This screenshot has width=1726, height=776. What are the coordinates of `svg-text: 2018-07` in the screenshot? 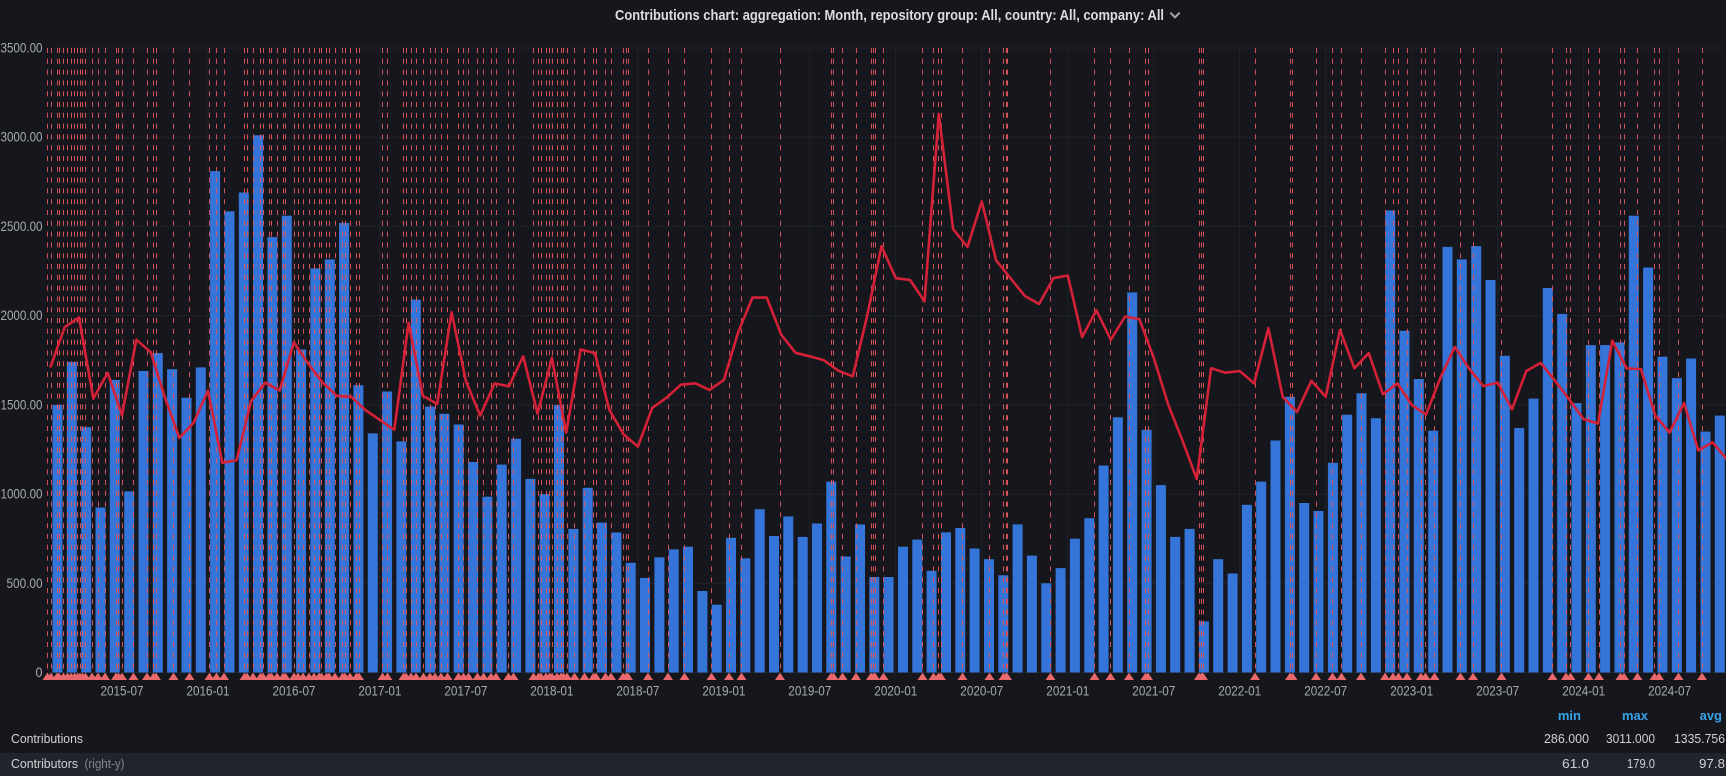 It's located at (637, 691).